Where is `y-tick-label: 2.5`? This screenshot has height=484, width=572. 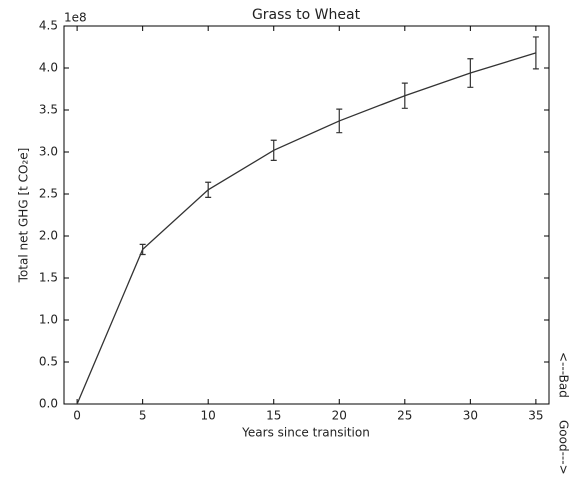
y-tick-label: 2.5 is located at coordinates (48, 194).